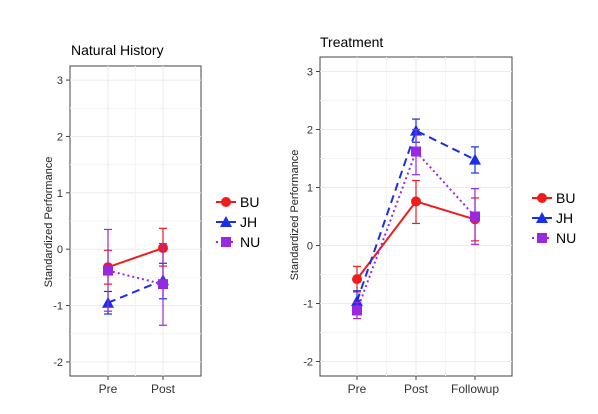 Image resolution: width=598 pixels, height=414 pixels. Describe the element at coordinates (416, 230) in the screenshot. I see `series-line-nu` at that location.